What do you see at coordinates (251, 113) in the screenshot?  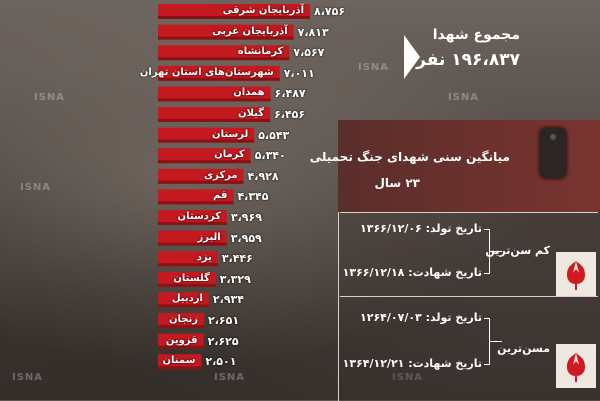 I see `bar-category-label: گیلان` at bounding box center [251, 113].